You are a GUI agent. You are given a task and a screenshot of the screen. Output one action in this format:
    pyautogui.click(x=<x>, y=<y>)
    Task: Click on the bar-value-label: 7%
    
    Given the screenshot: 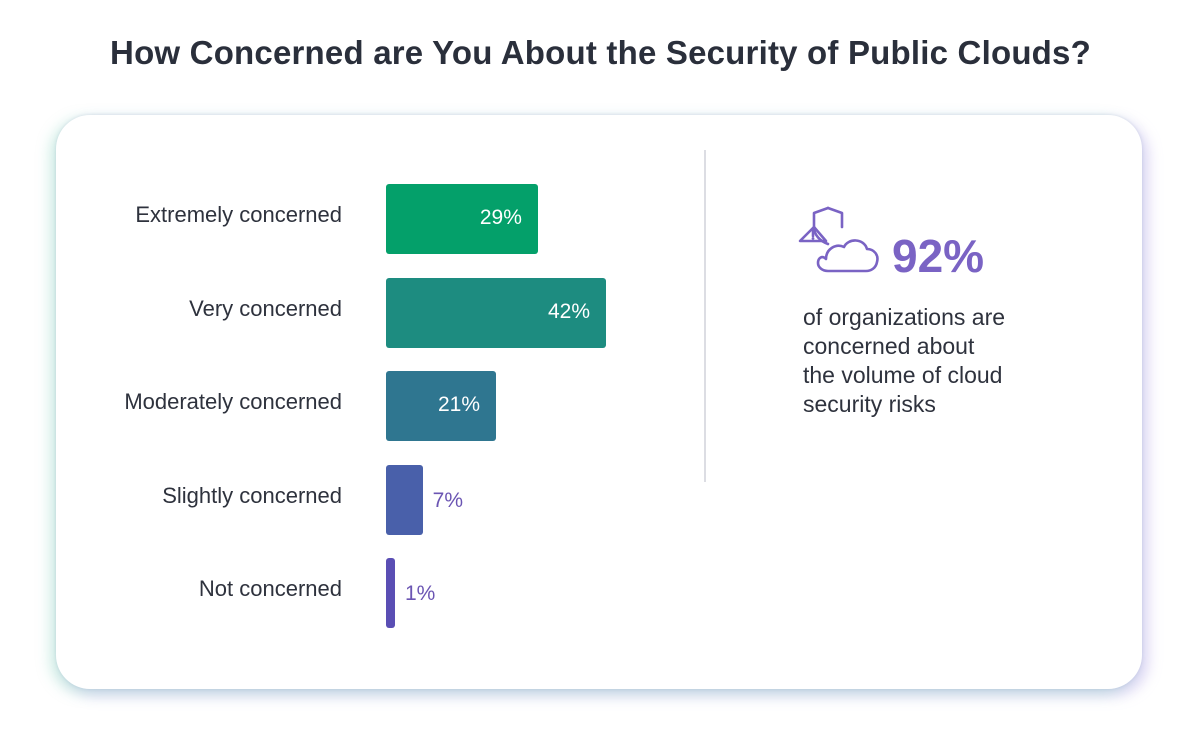 What is the action you would take?
    pyautogui.click(x=448, y=500)
    